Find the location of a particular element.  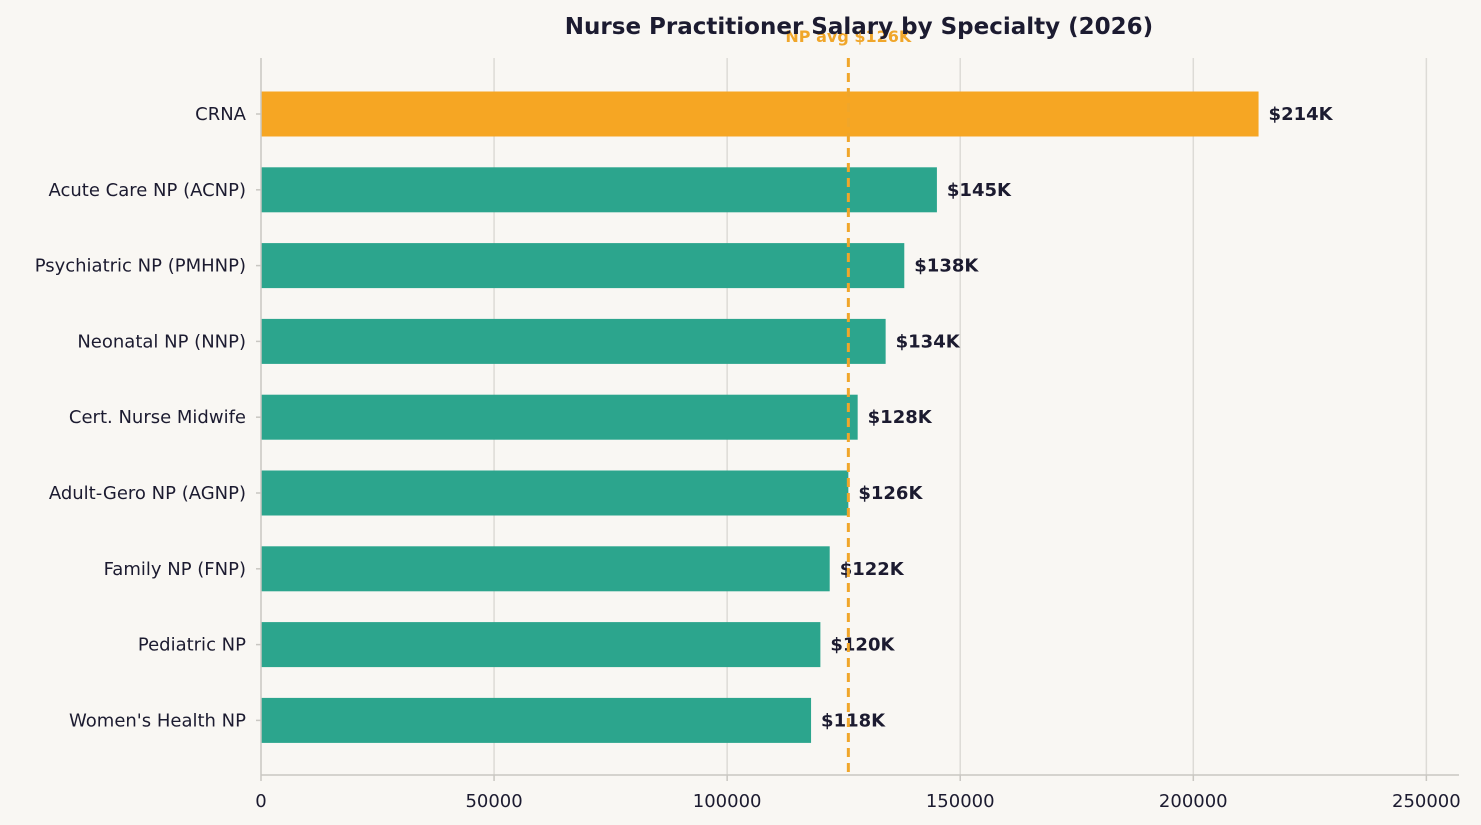

value-label-4: $128K is located at coordinates (900, 417).